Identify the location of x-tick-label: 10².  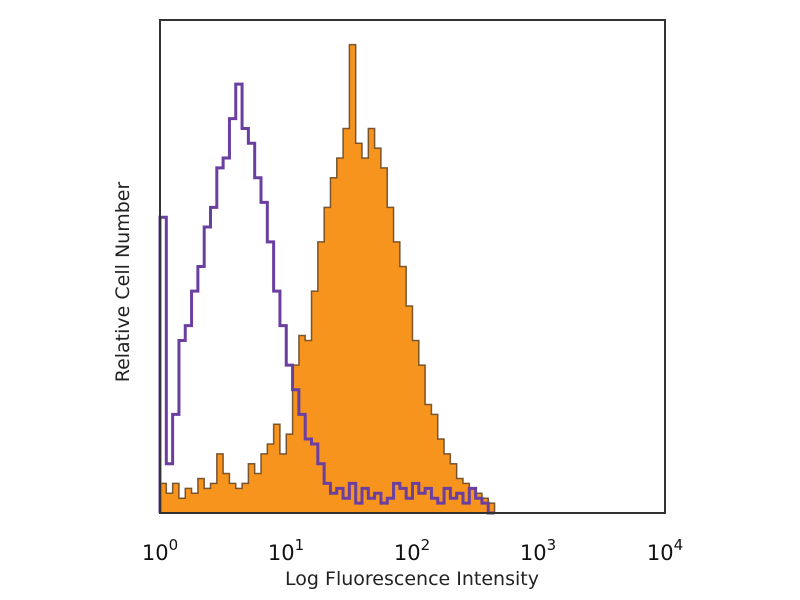
(412, 550).